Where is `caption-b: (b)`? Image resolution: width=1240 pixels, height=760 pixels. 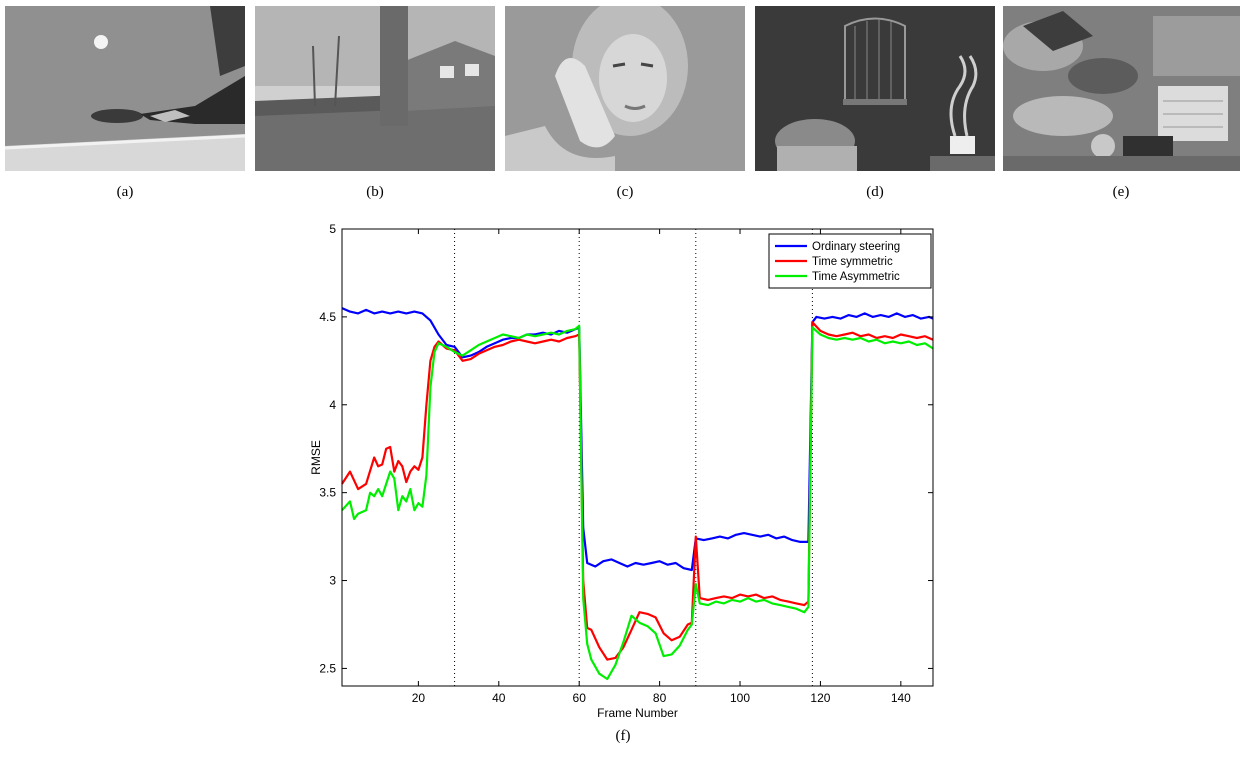
caption-b: (b) is located at coordinates (375, 192).